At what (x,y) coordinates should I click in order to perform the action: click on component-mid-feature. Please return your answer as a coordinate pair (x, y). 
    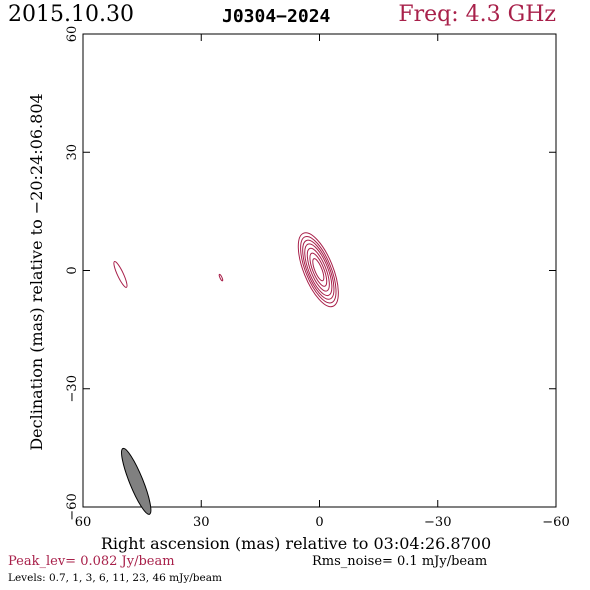
    Looking at the image, I should click on (221, 277).